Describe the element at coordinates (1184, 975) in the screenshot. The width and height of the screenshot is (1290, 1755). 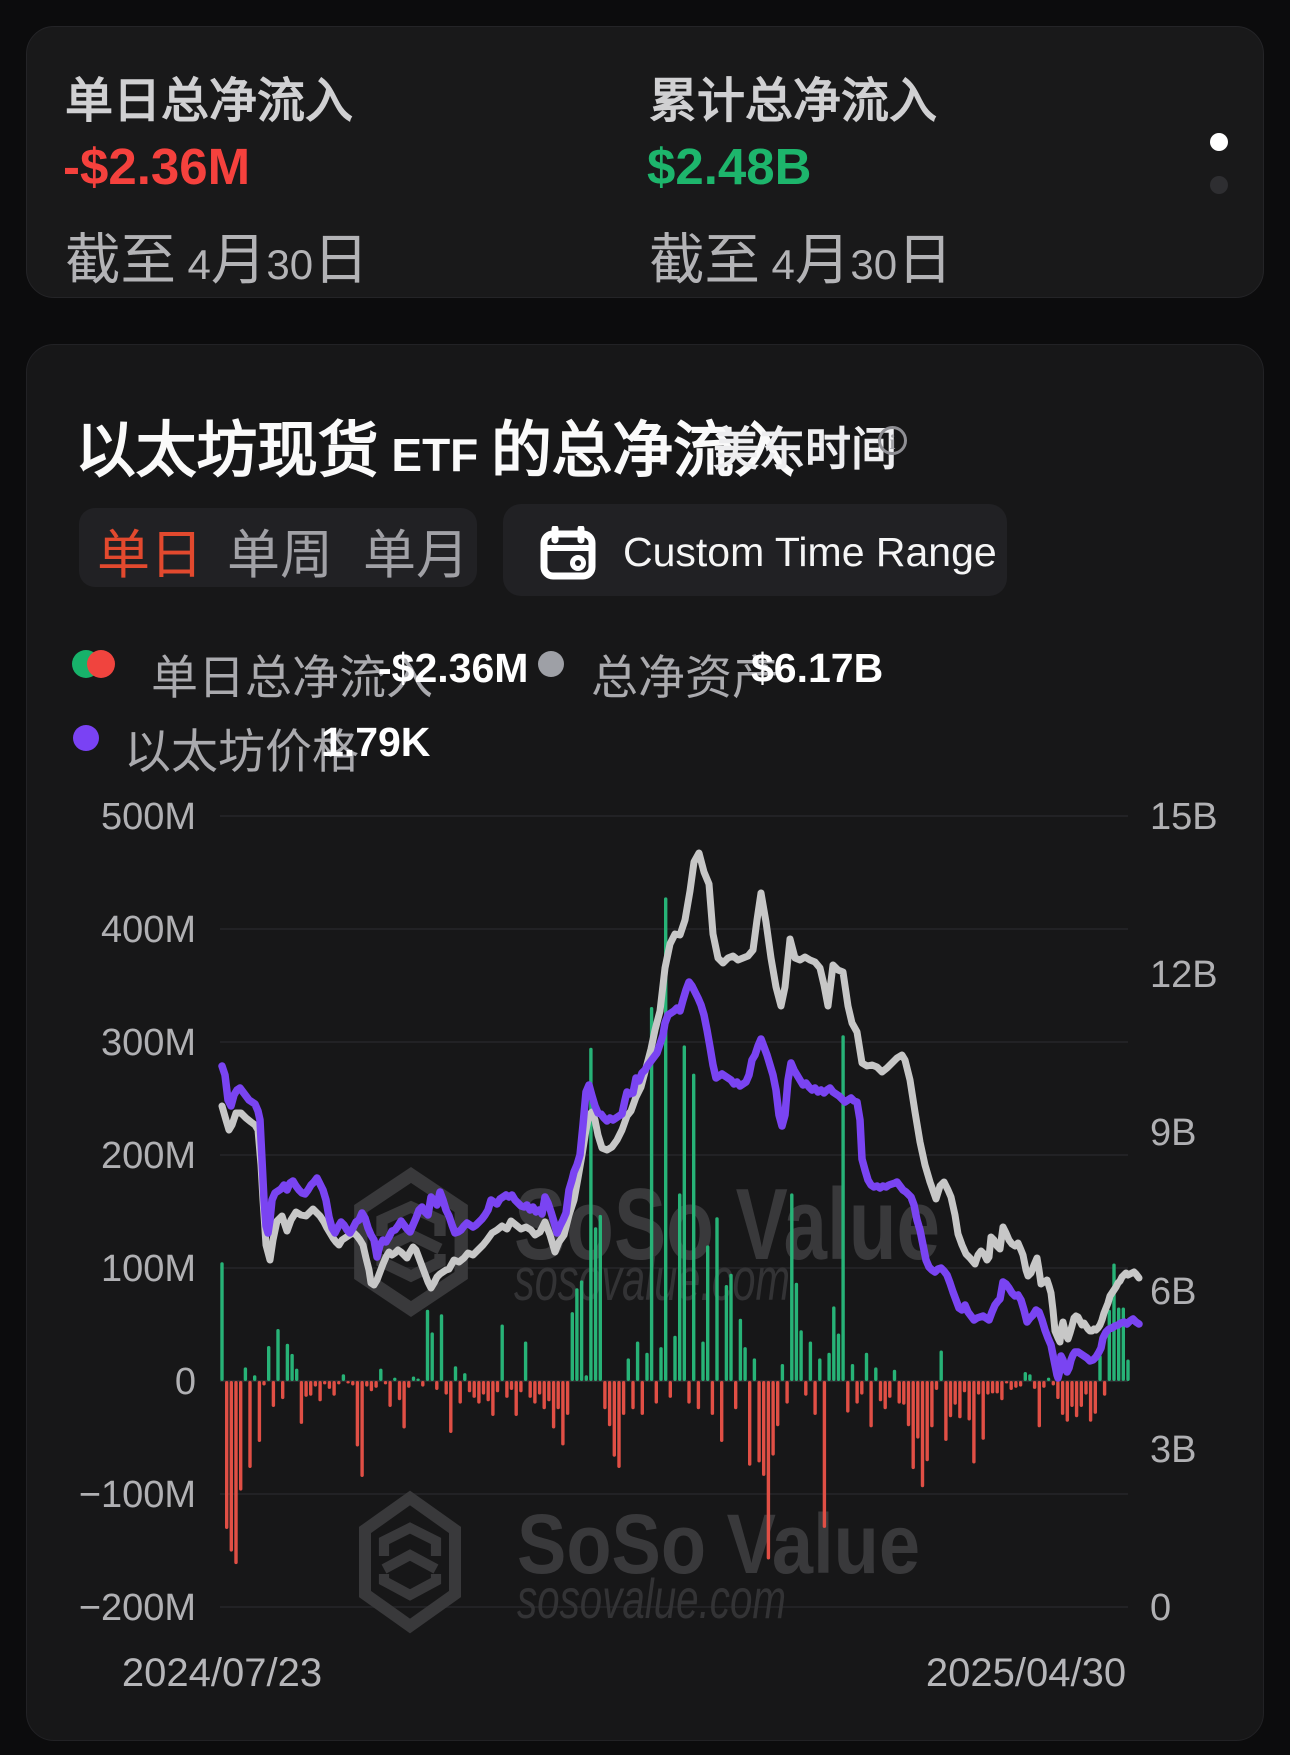
I see `svg-text: 12B` at that location.